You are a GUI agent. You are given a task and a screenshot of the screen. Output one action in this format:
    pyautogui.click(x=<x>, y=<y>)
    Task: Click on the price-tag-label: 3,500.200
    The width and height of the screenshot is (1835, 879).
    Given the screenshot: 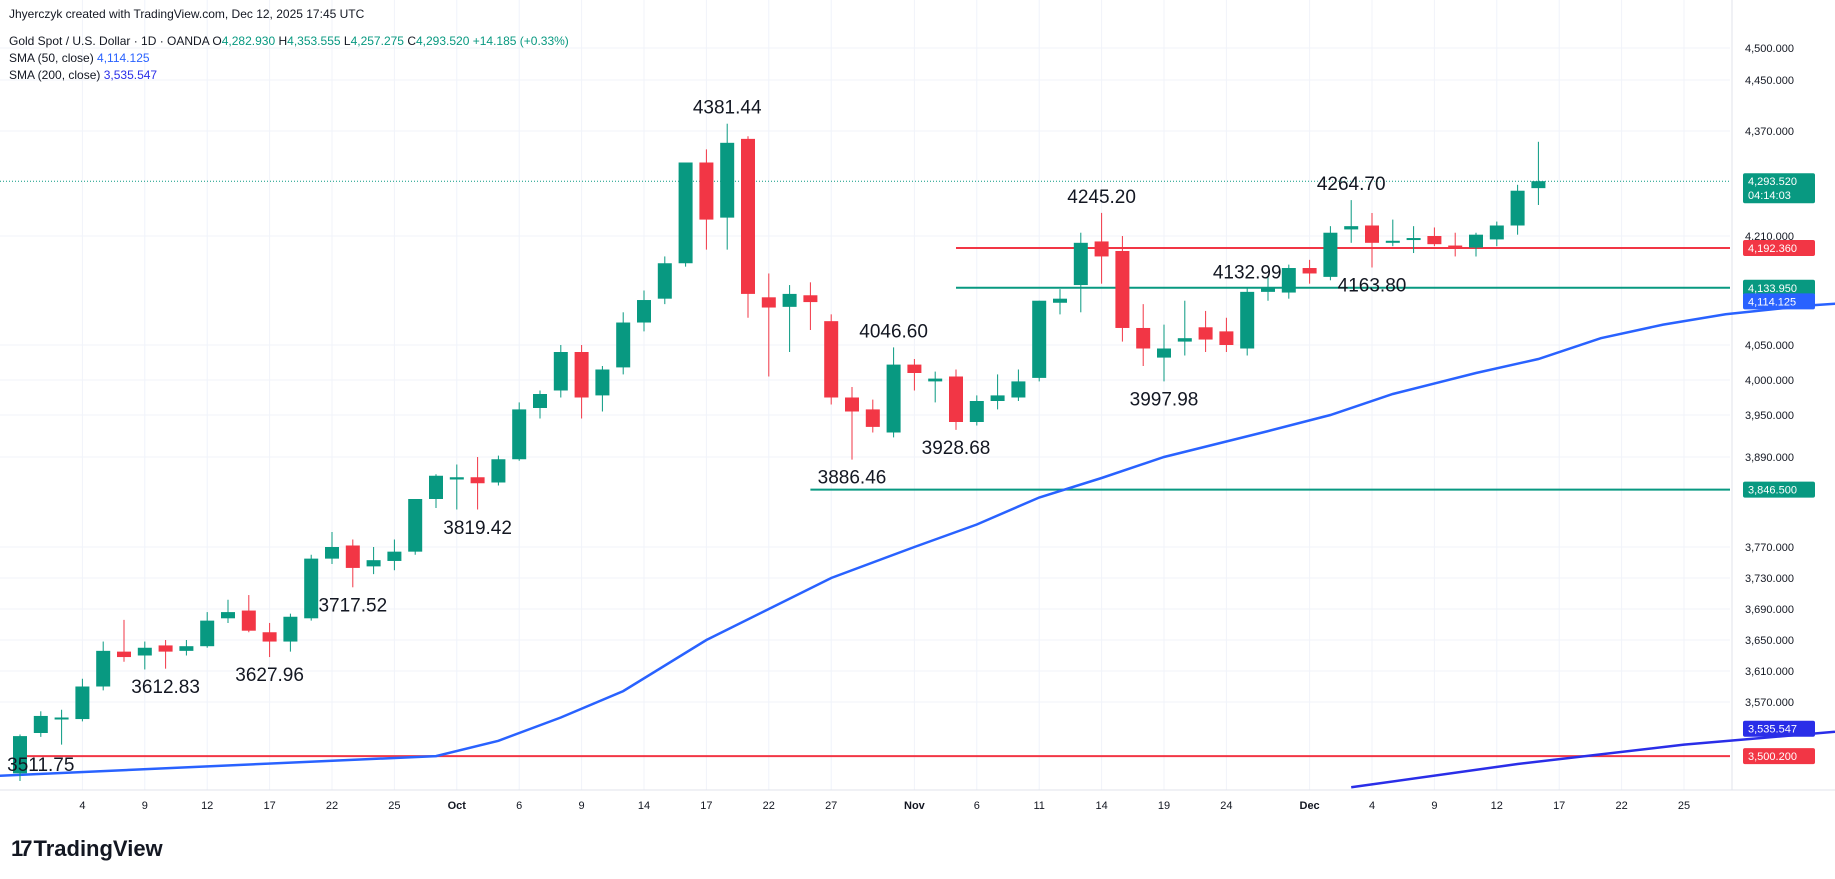 What is the action you would take?
    pyautogui.click(x=1772, y=757)
    